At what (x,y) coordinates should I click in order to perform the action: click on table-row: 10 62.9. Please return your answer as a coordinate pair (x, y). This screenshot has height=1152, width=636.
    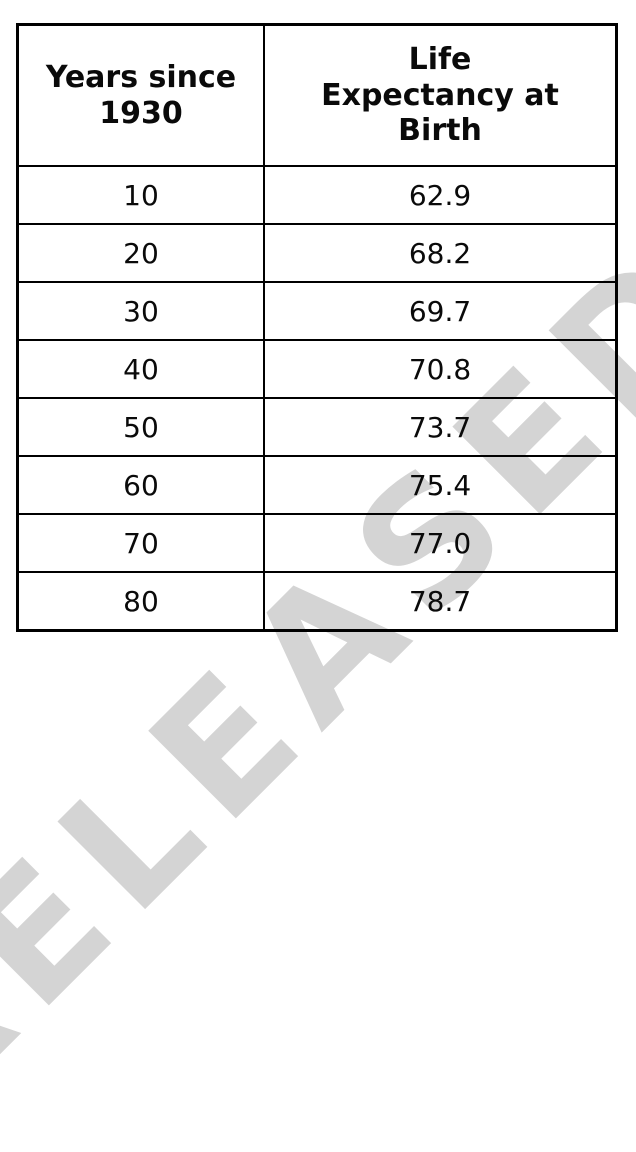
    Looking at the image, I should click on (317, 195).